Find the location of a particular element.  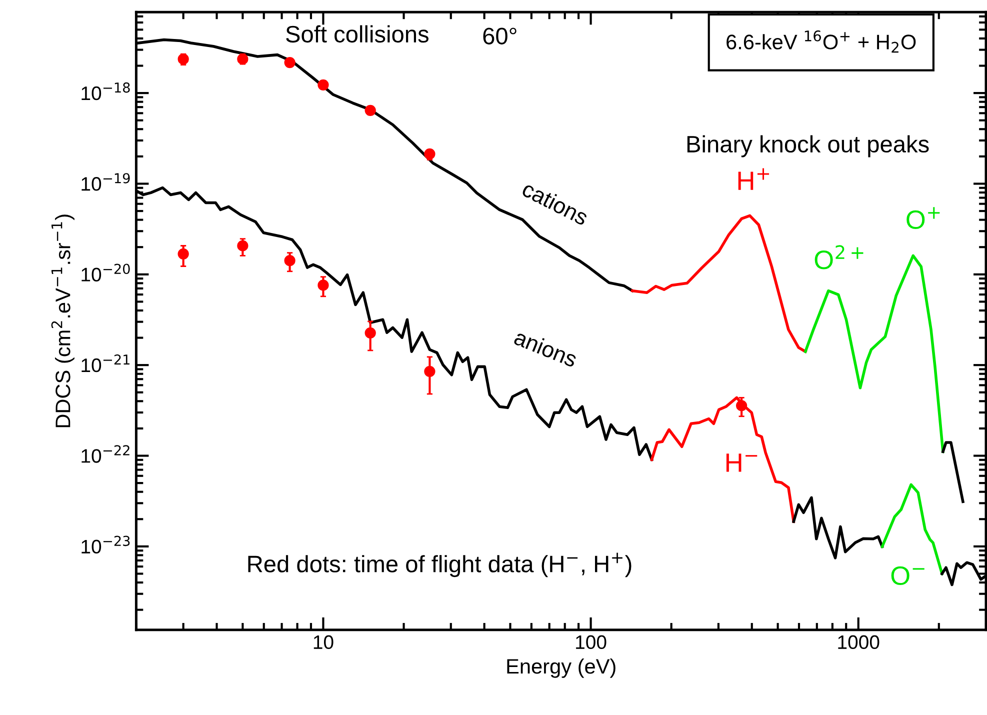

annotation: anions is located at coordinates (545, 348).